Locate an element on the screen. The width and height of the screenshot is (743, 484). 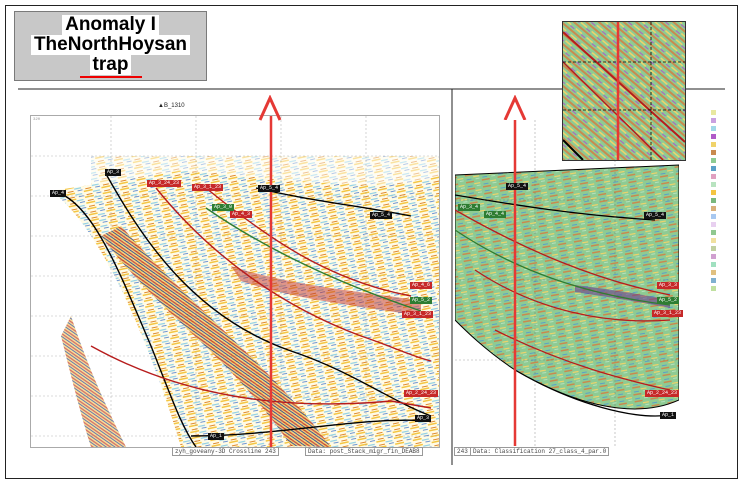
survey-caption-right: 243 is located at coordinates (462, 451).